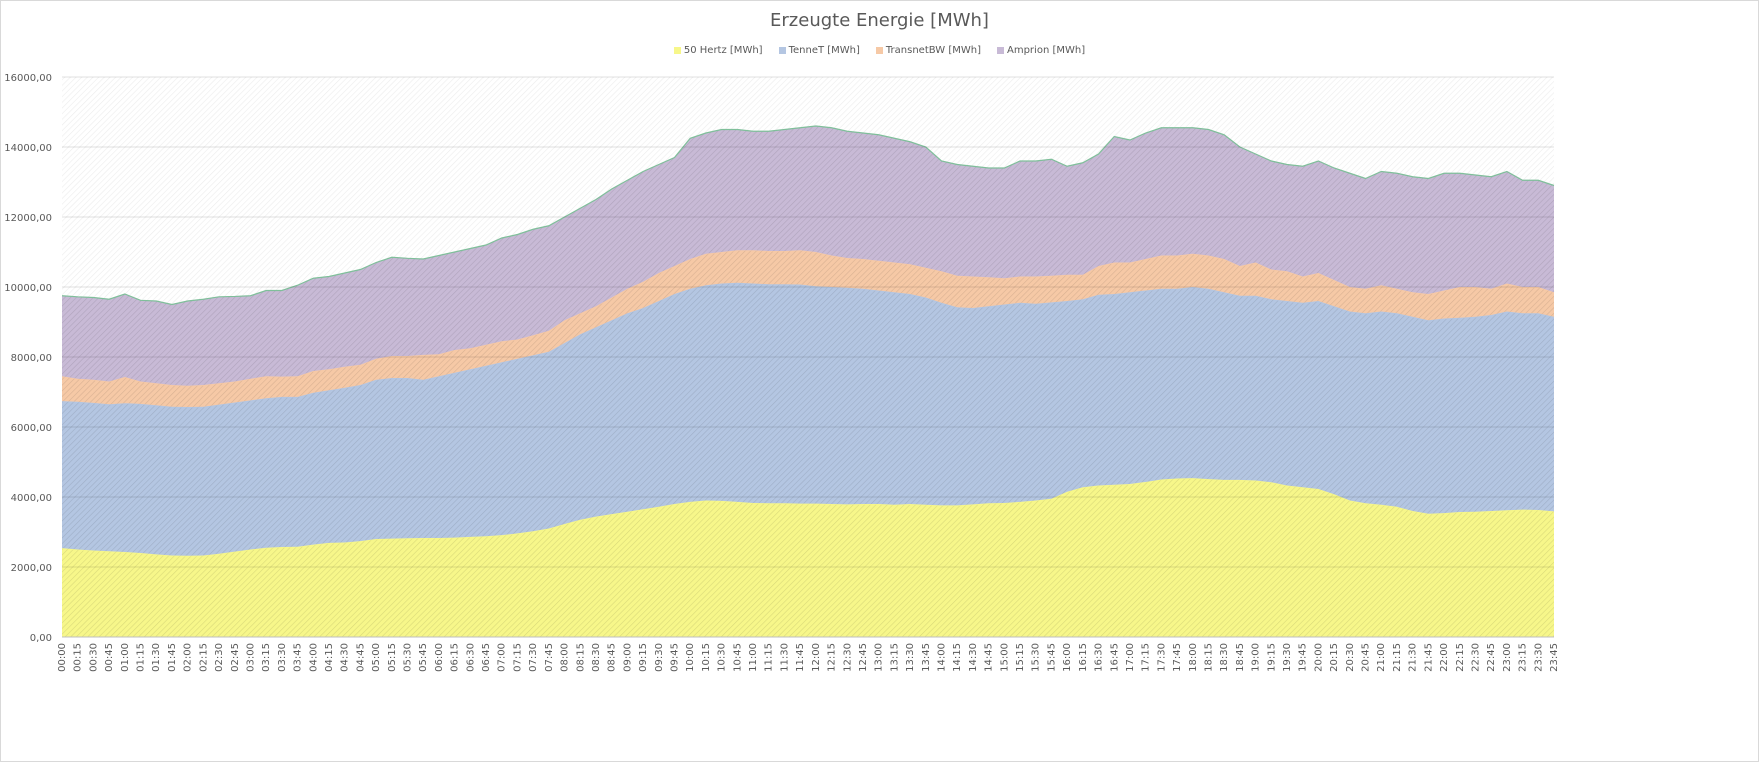  Describe the element at coordinates (784, 657) in the screenshot. I see `x-tick-label: 11:30` at that location.